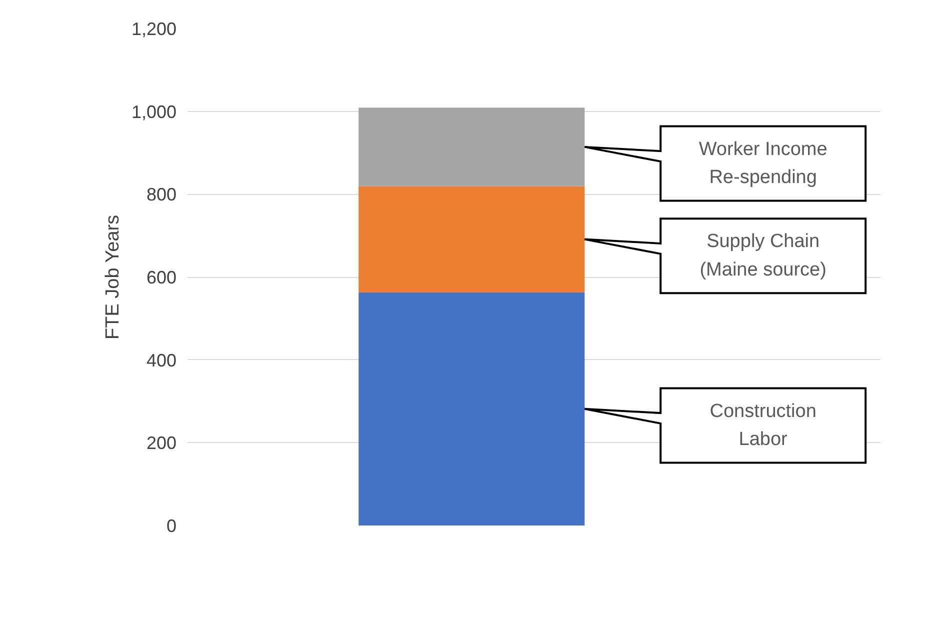 The height and width of the screenshot is (626, 940). I want to click on y-tick-label: 1,000, so click(154, 112).